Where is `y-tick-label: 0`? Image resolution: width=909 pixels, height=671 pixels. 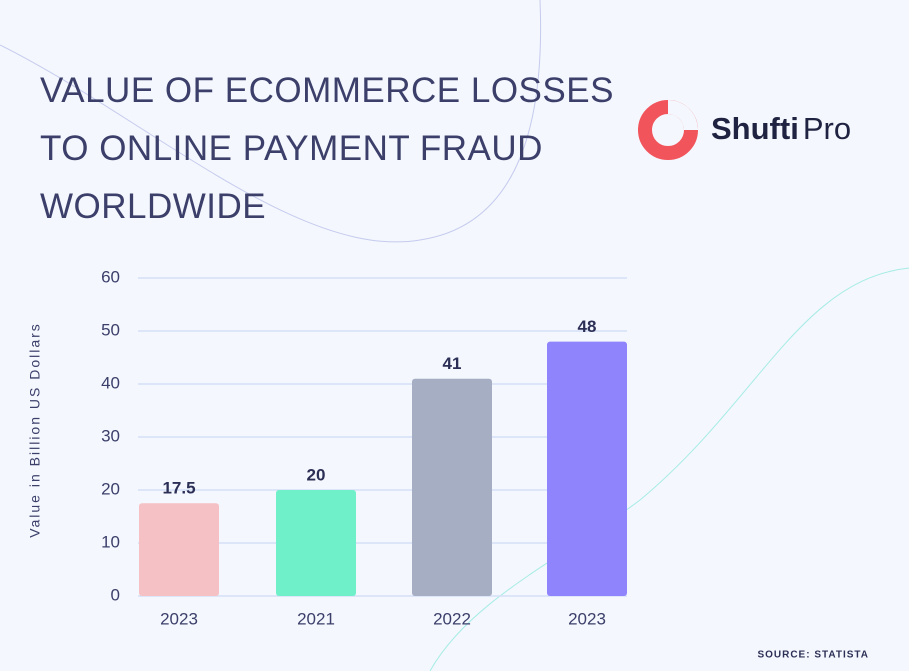
y-tick-label: 0 is located at coordinates (115, 594).